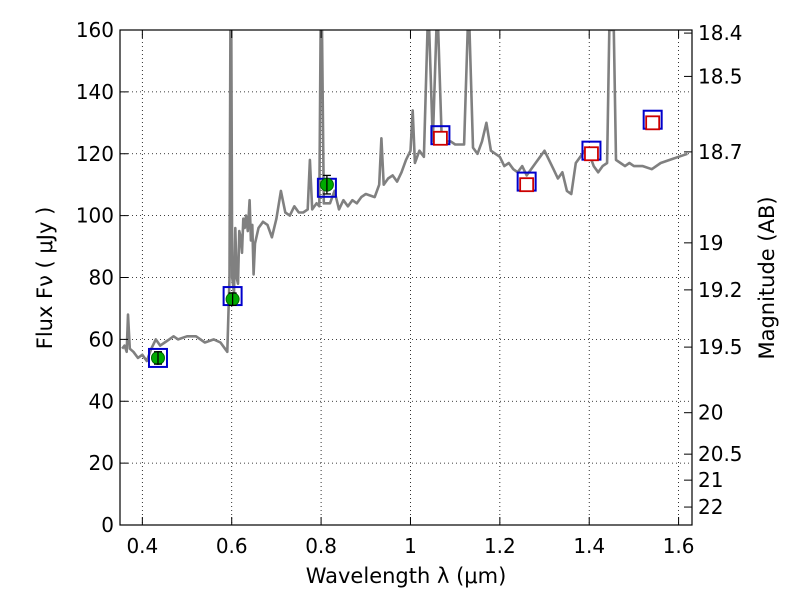 The image size is (800, 600). Describe the element at coordinates (142, 546) in the screenshot. I see `x-tick-label: 0.4` at that location.